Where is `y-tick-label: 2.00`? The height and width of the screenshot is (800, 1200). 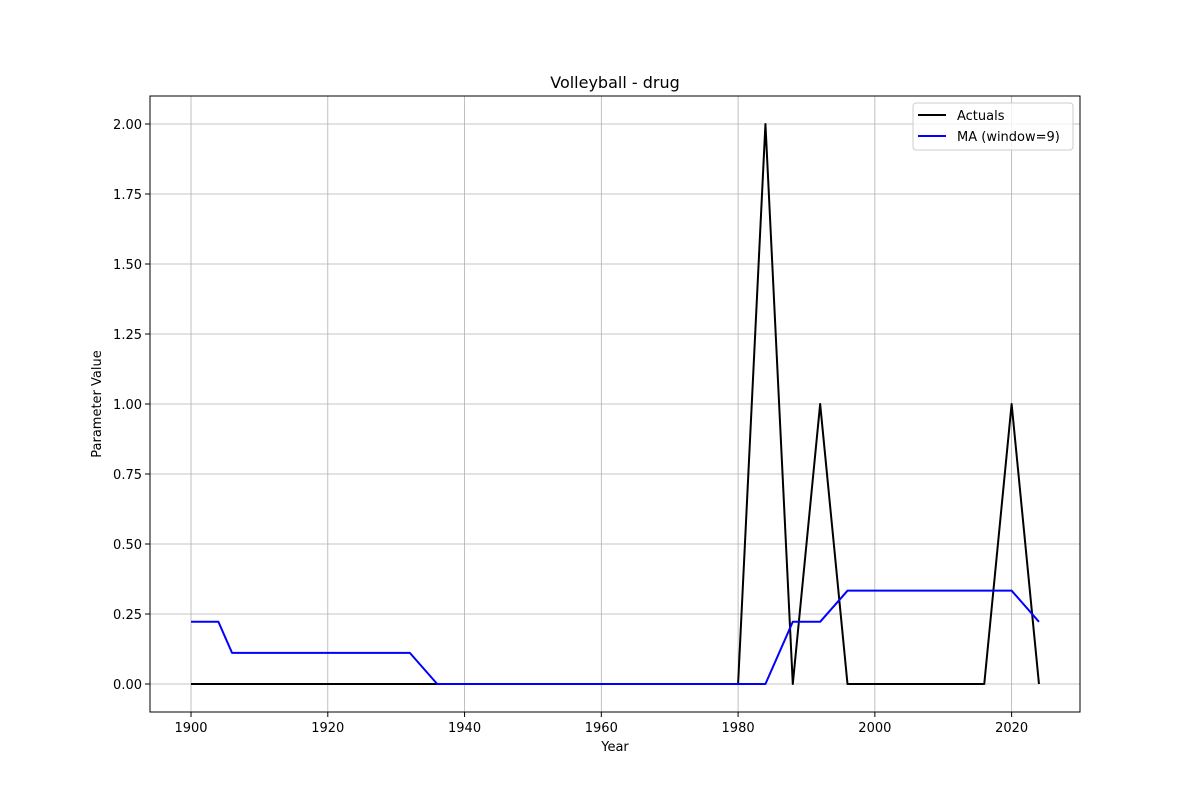 y-tick-label: 2.00 is located at coordinates (127, 125).